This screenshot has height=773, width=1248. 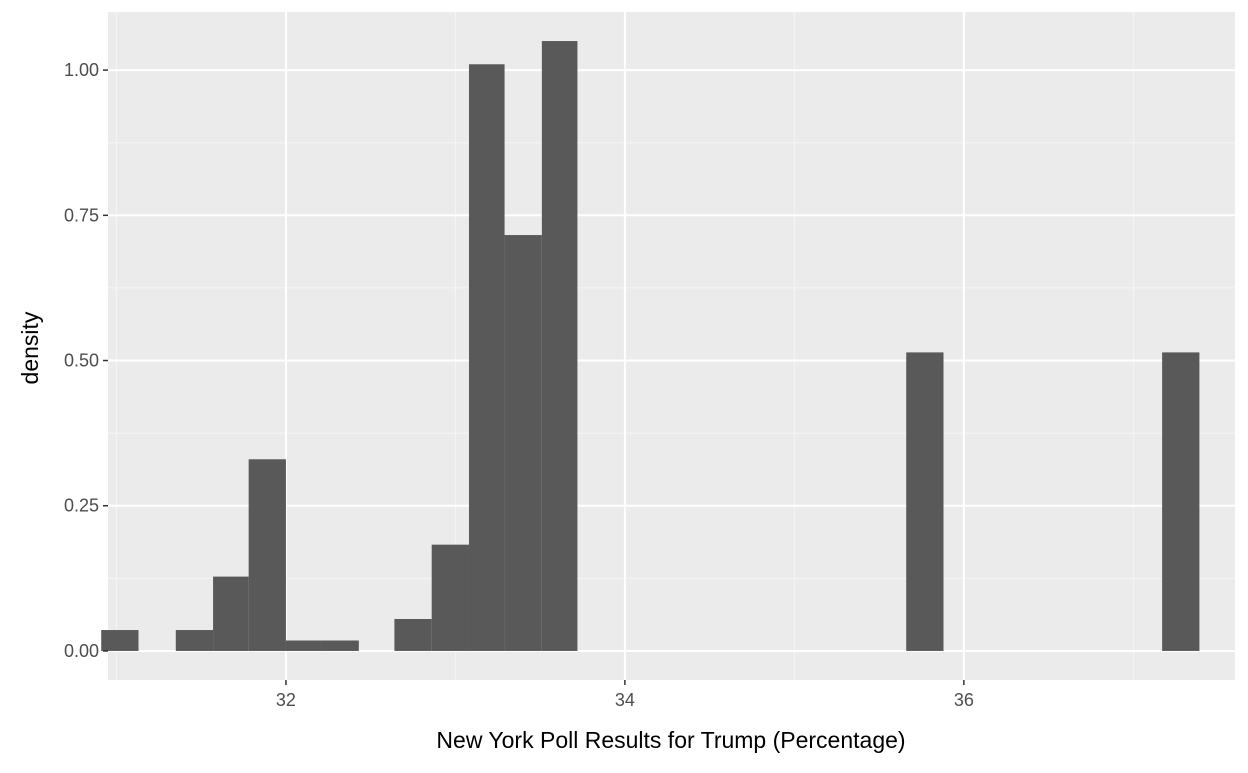 What do you see at coordinates (81, 506) in the screenshot?
I see `y-tick-label: 0.25` at bounding box center [81, 506].